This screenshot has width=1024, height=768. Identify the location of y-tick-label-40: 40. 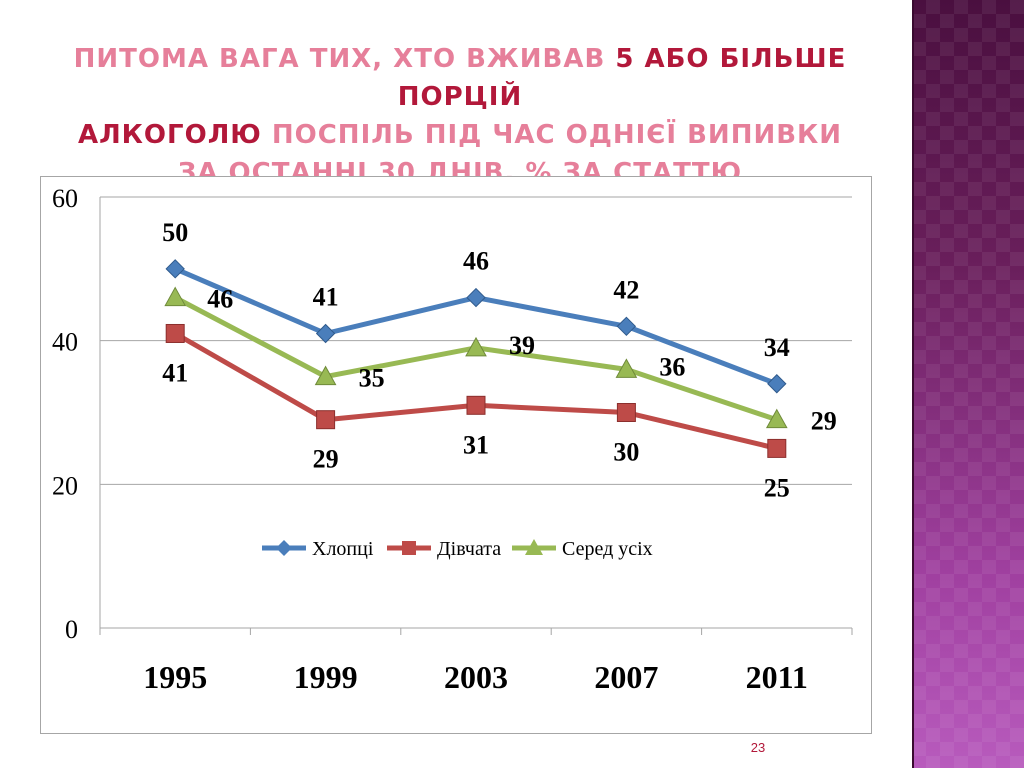
(65, 342).